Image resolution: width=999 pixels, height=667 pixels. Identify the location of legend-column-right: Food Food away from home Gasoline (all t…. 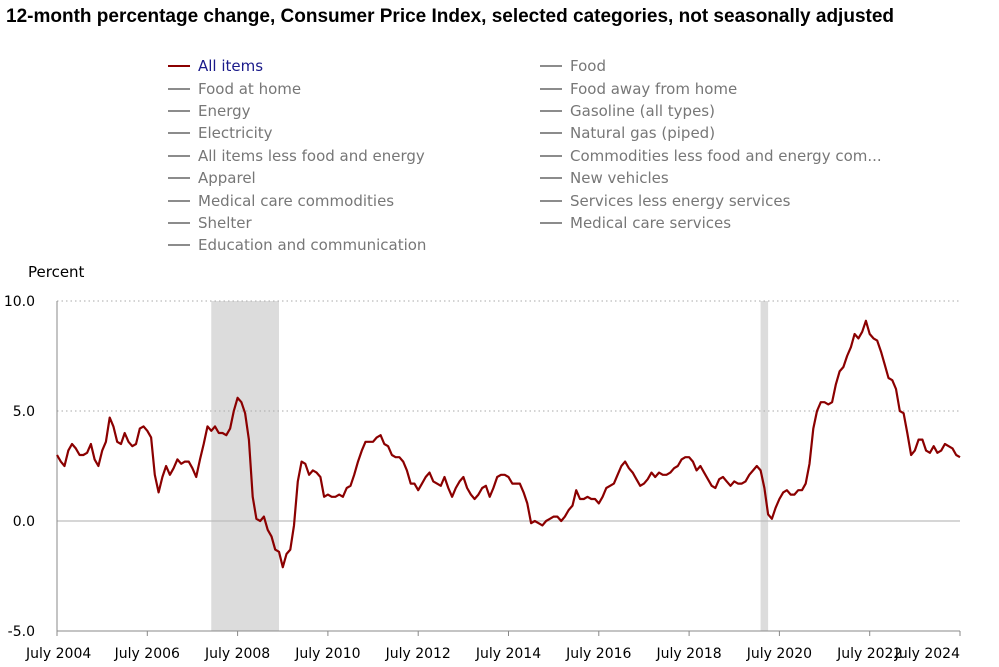
(711, 144).